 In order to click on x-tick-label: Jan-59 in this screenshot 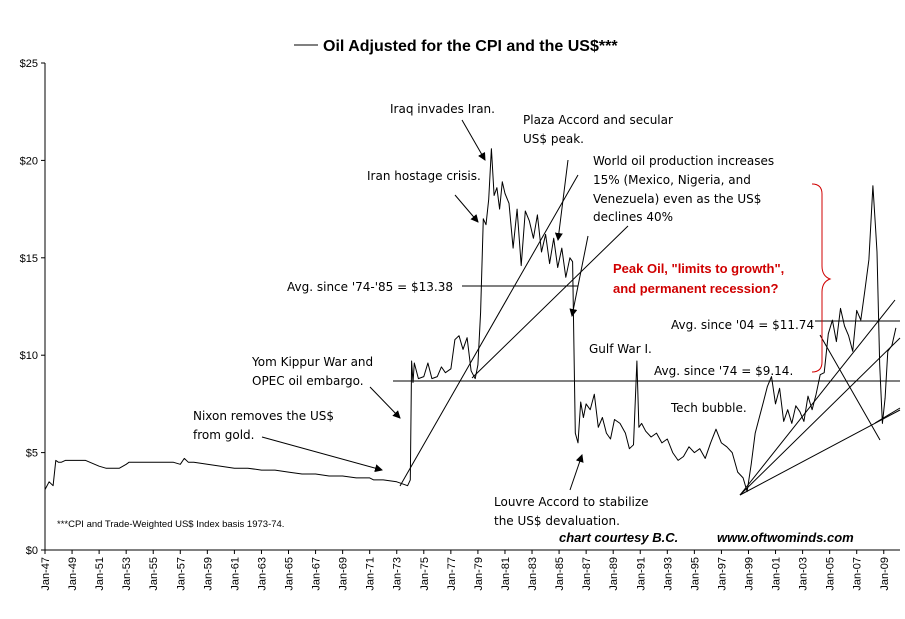, I will do `click(208, 574)`.